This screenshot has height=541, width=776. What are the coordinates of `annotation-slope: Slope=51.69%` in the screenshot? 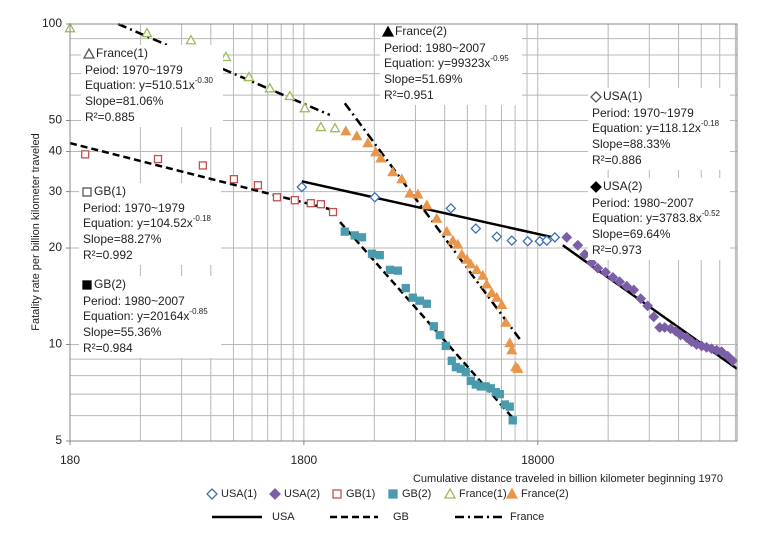 It's located at (423, 79).